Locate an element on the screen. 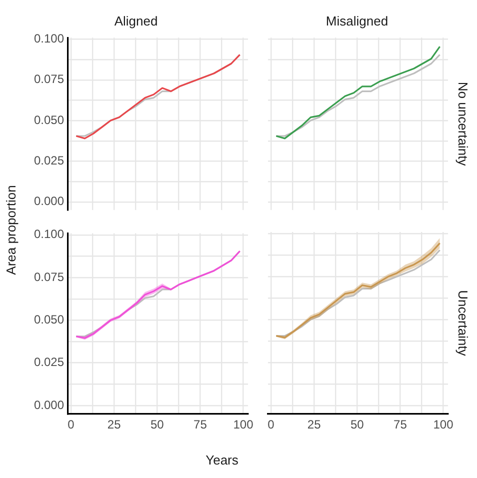 The image size is (477, 478). text: No uncertainty is located at coordinates (462, 124).